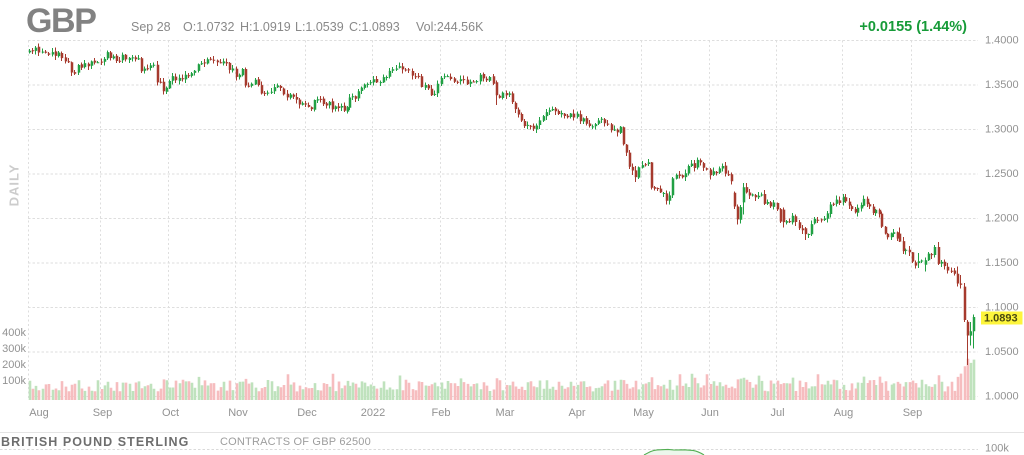 The height and width of the screenshot is (455, 1024). Describe the element at coordinates (1002, 219) in the screenshot. I see `svg-text: 1.2000` at that location.